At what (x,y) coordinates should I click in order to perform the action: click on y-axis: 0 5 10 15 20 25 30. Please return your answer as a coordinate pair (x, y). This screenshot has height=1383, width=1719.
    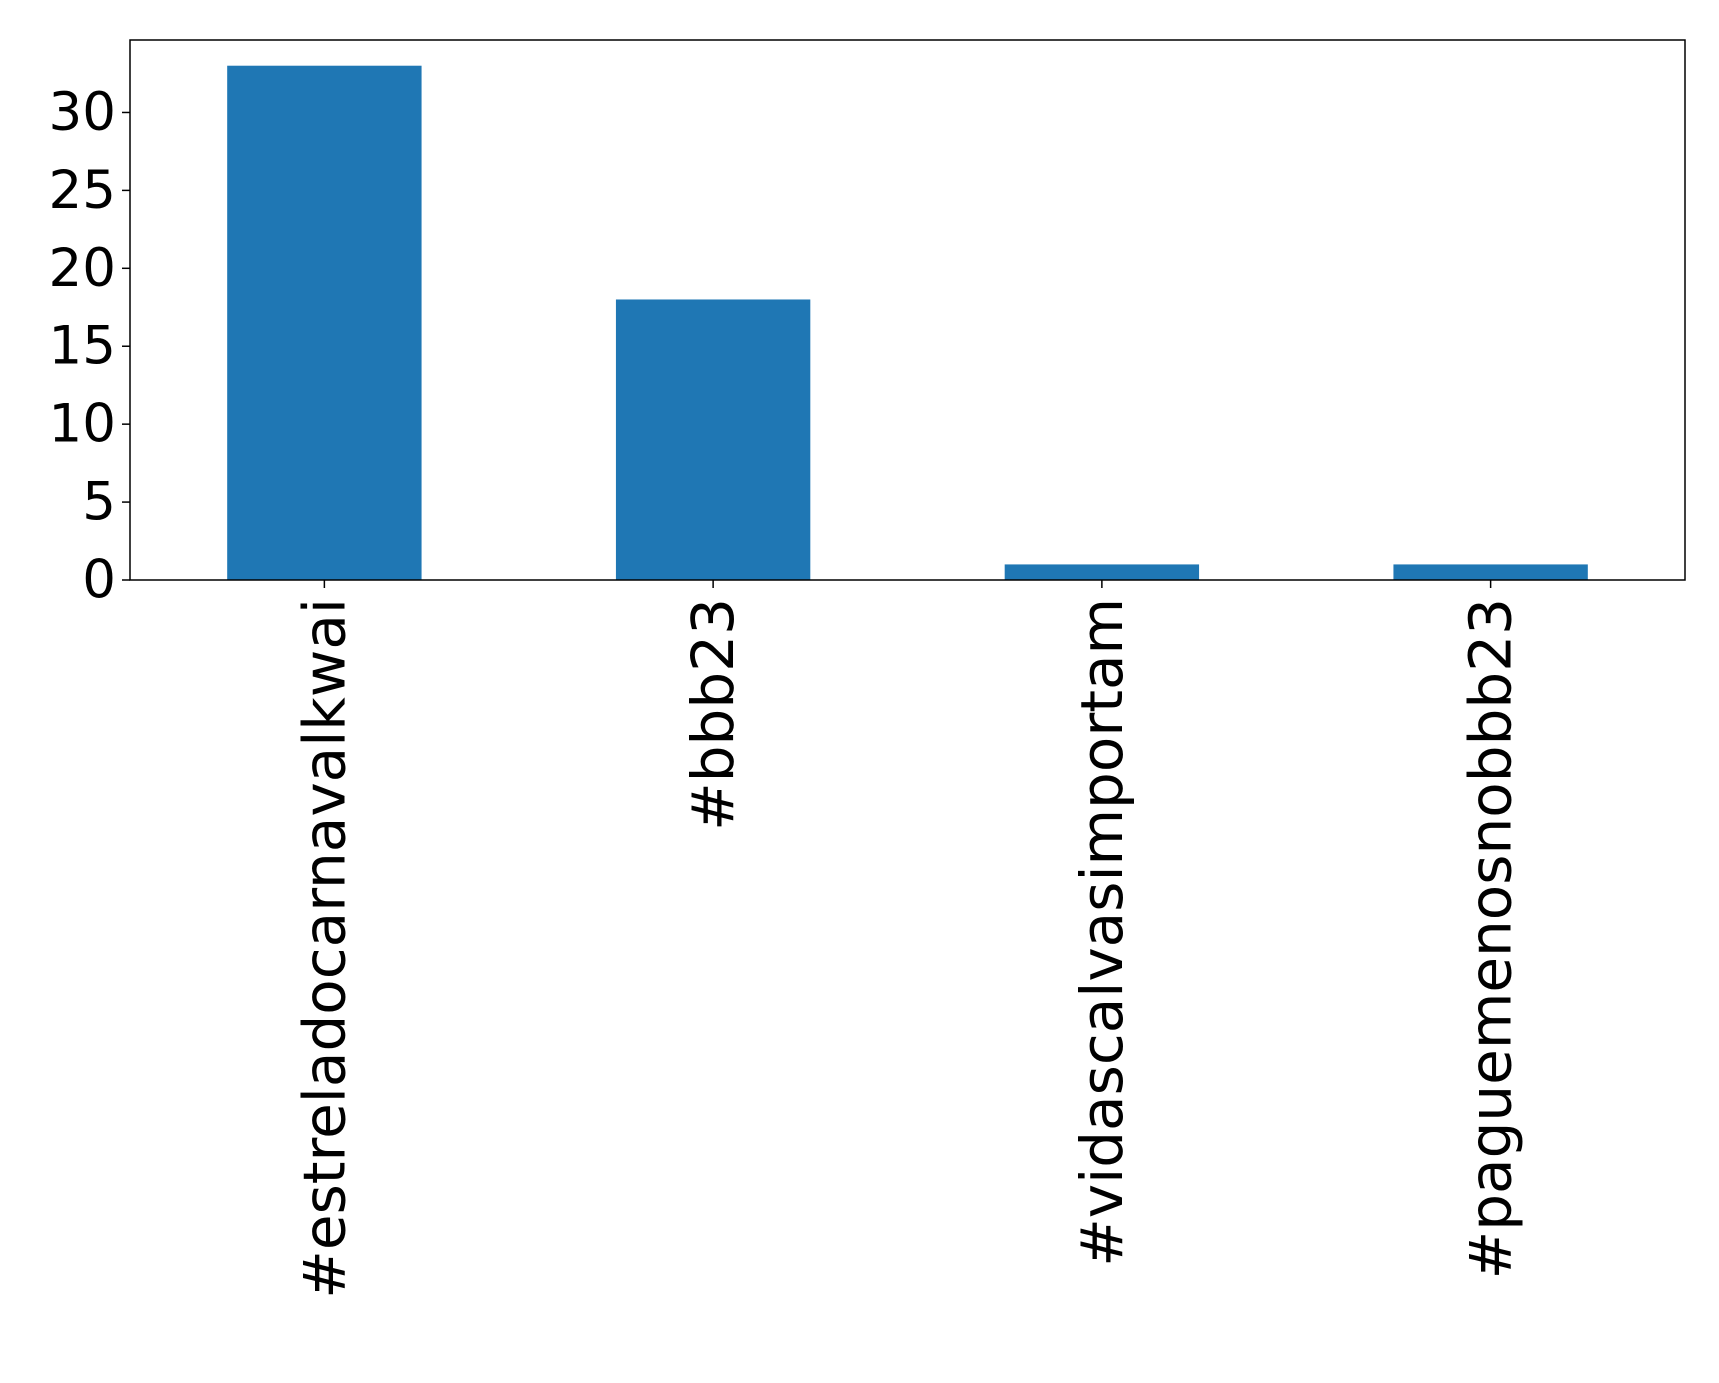
    Looking at the image, I should click on (89, 346).